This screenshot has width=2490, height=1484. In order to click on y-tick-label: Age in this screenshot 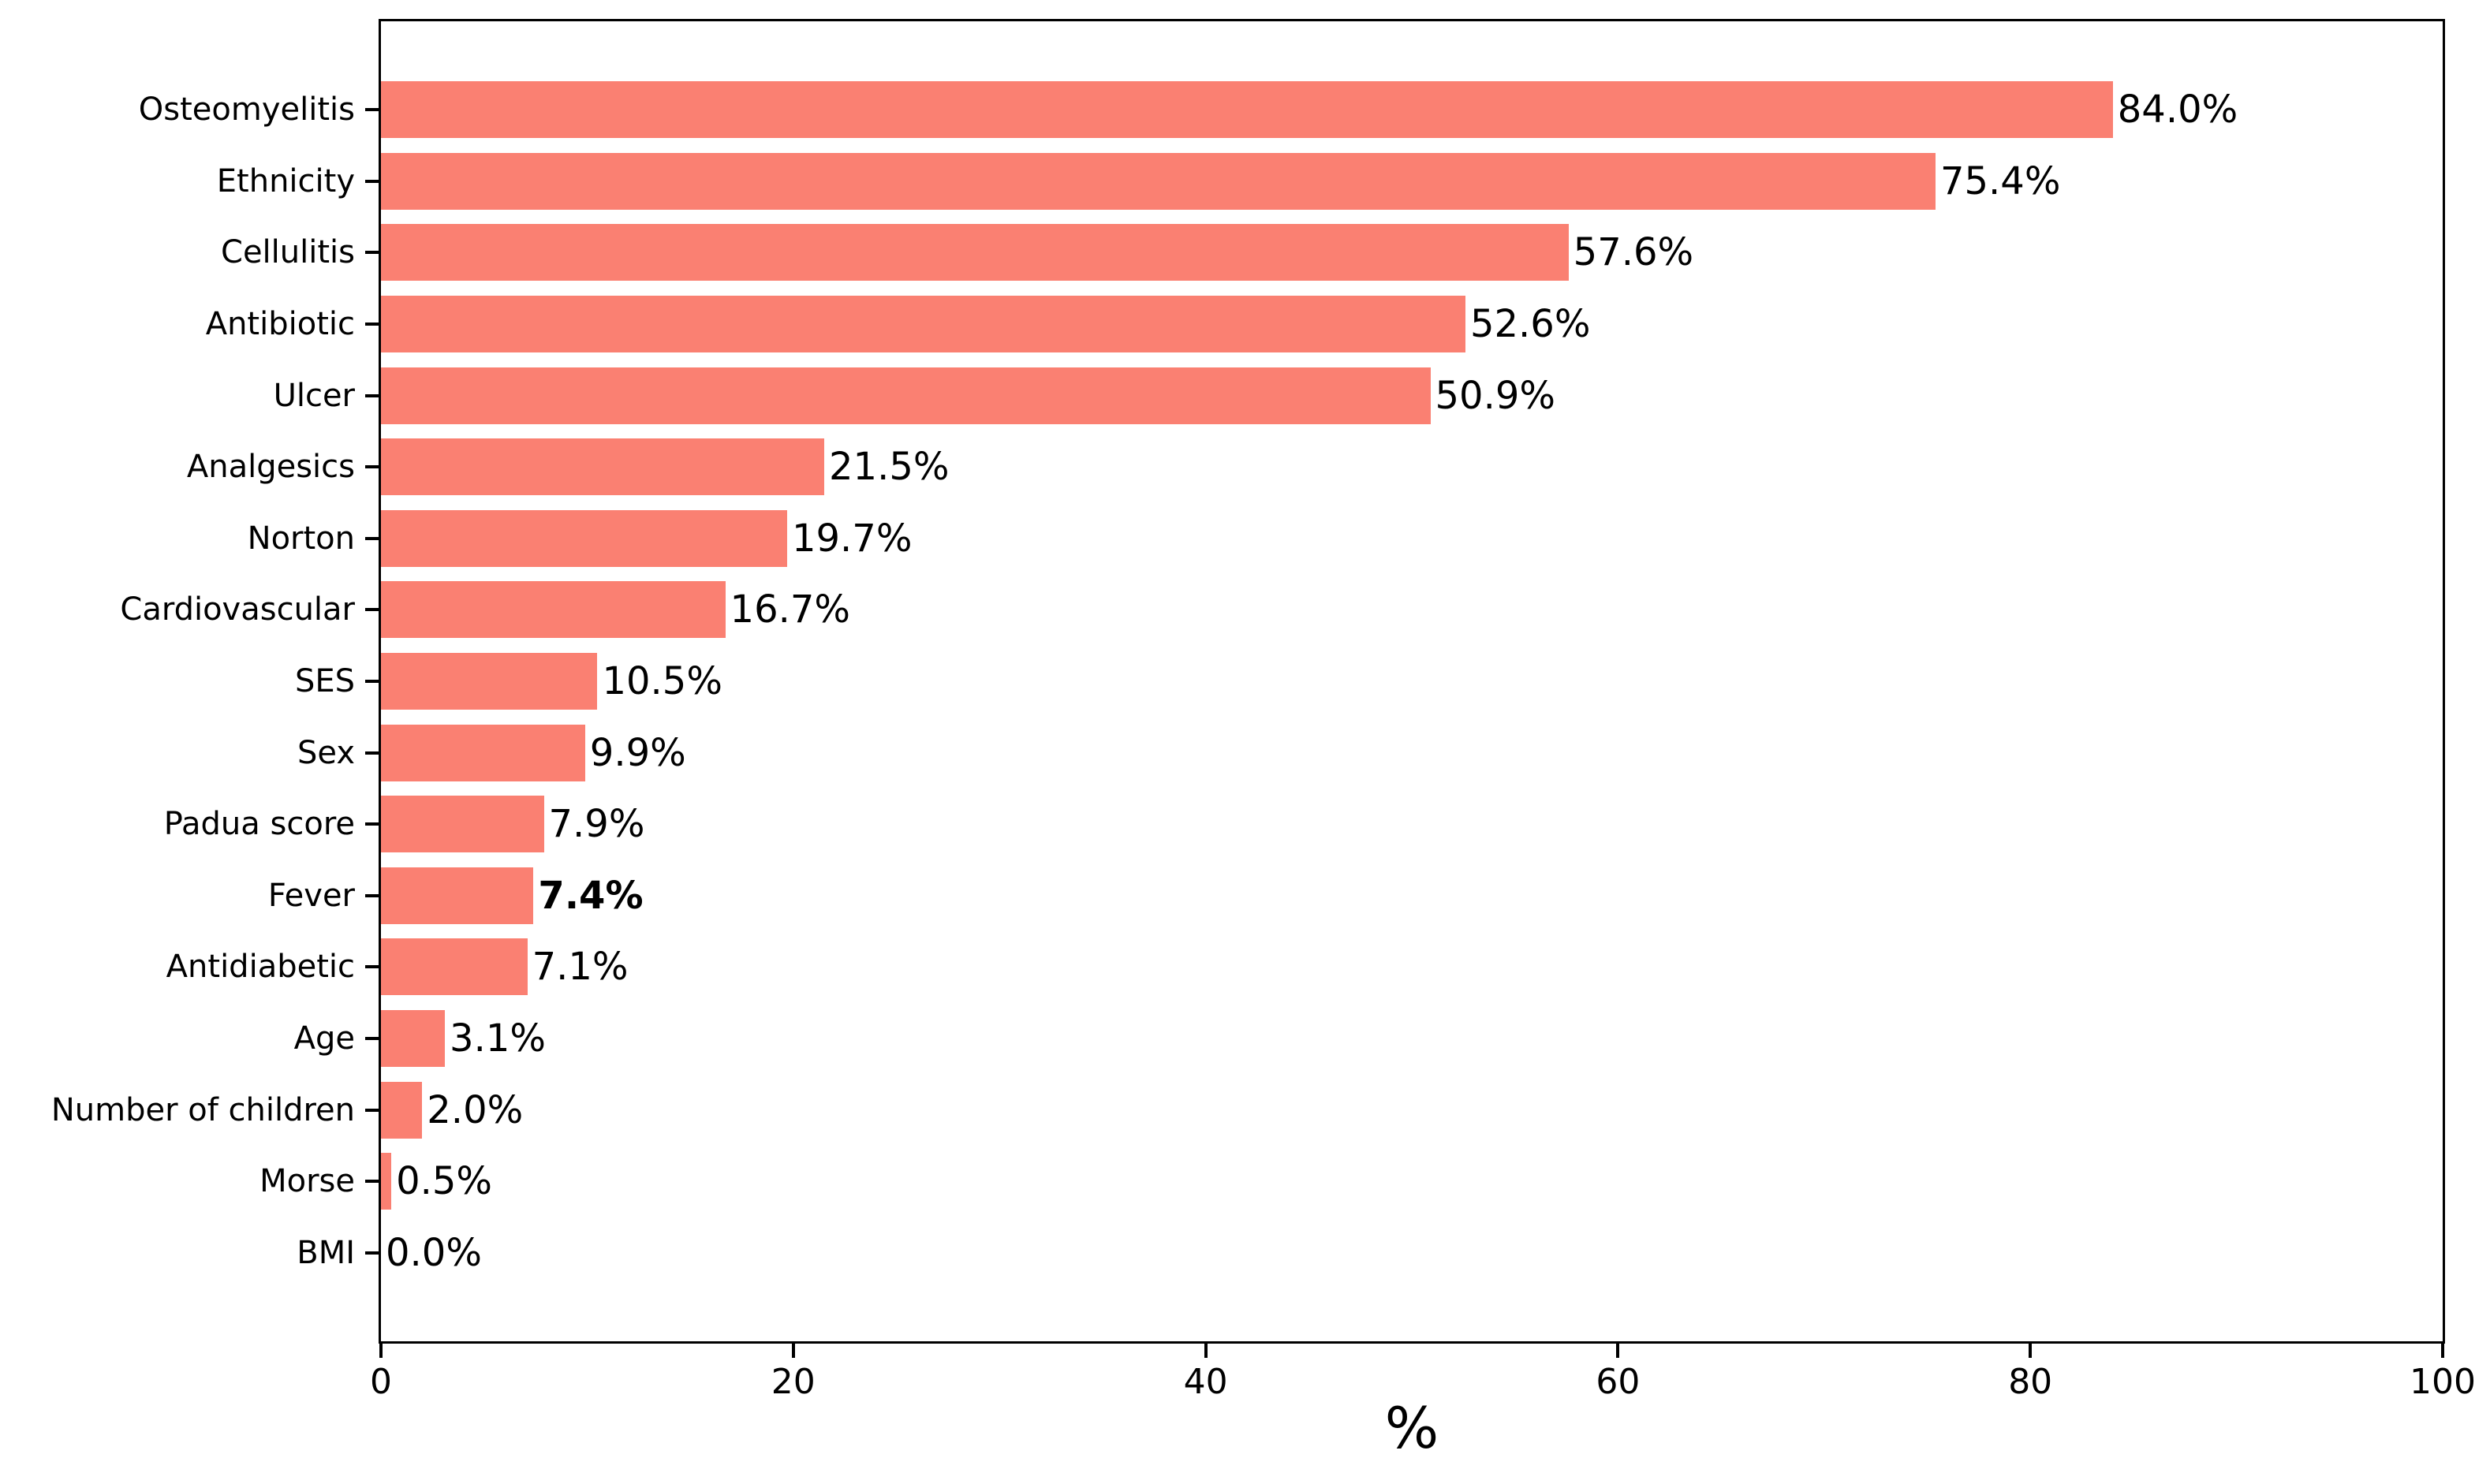, I will do `click(324, 1038)`.